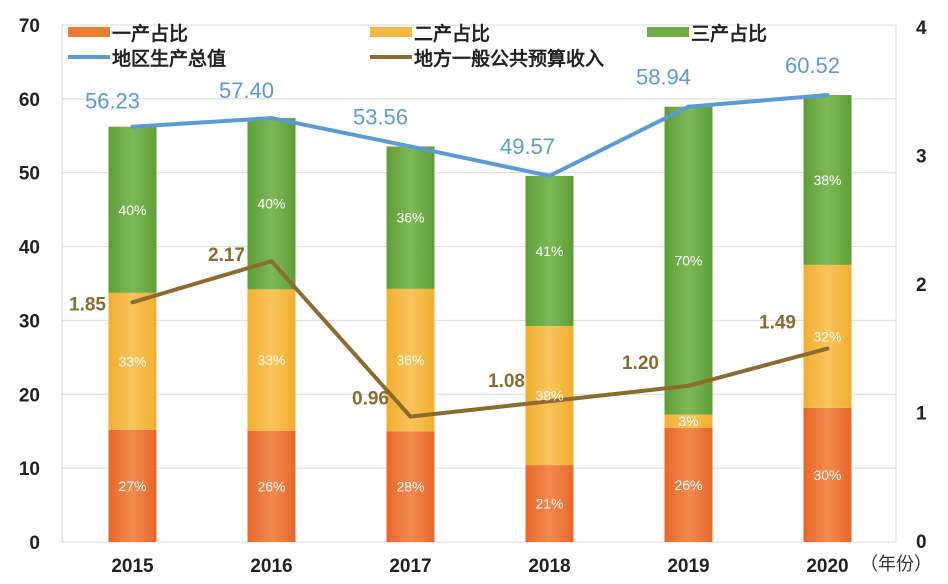  I want to click on left-tick-label: 70, so click(29, 26).